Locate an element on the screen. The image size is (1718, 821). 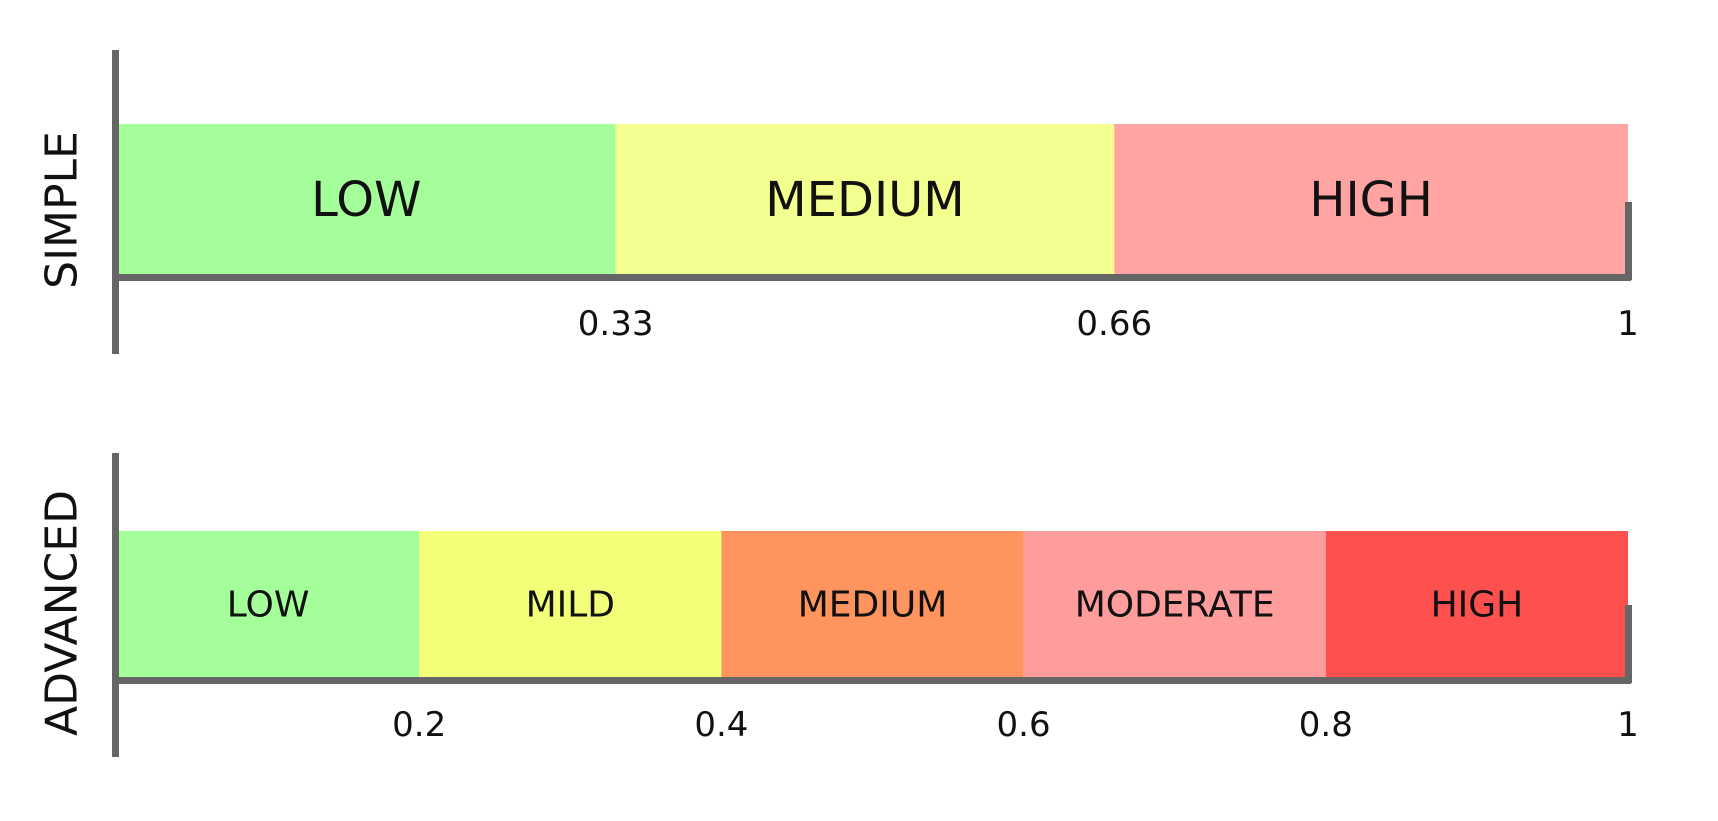
scale-simple-band-high is located at coordinates (1371, 200).